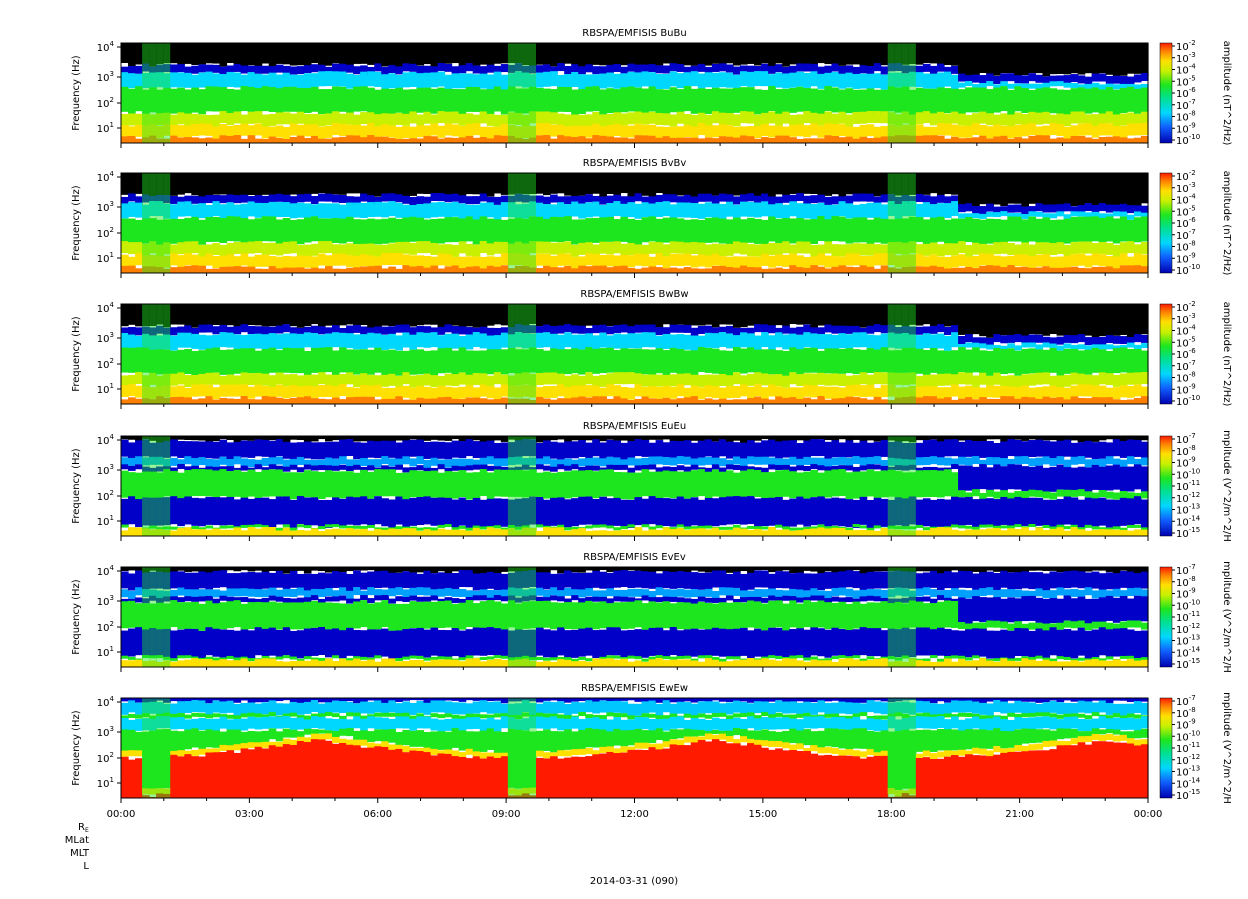  I want to click on panel-title: RBSPA/EMFISIS EvEv, so click(634, 557).